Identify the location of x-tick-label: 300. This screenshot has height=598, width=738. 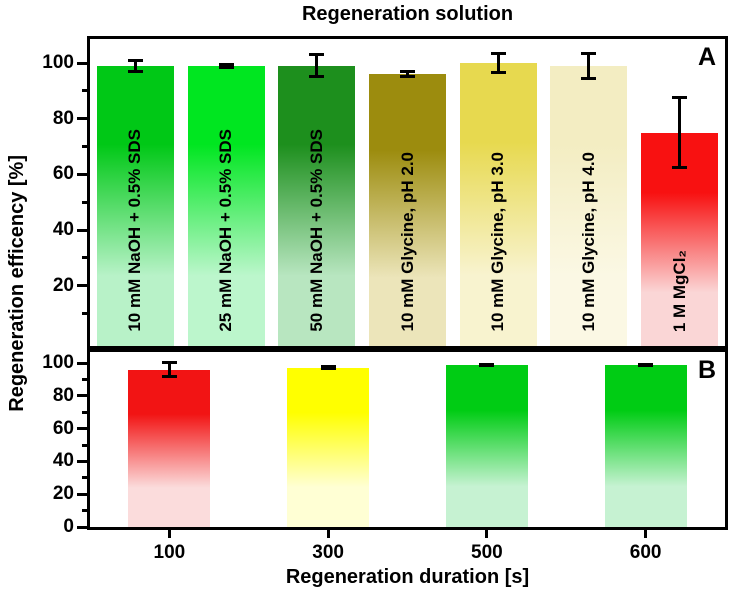
(328, 552).